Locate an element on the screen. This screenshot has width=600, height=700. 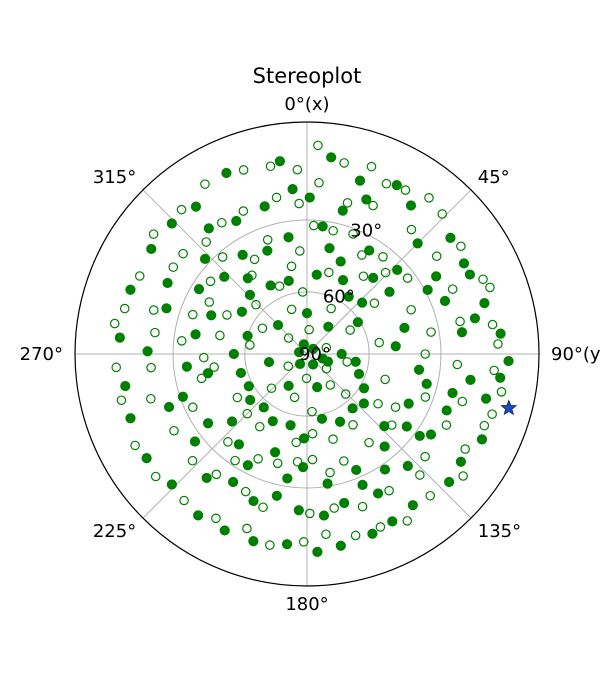
azimuth-tick-label: 180° is located at coordinates (306, 604).